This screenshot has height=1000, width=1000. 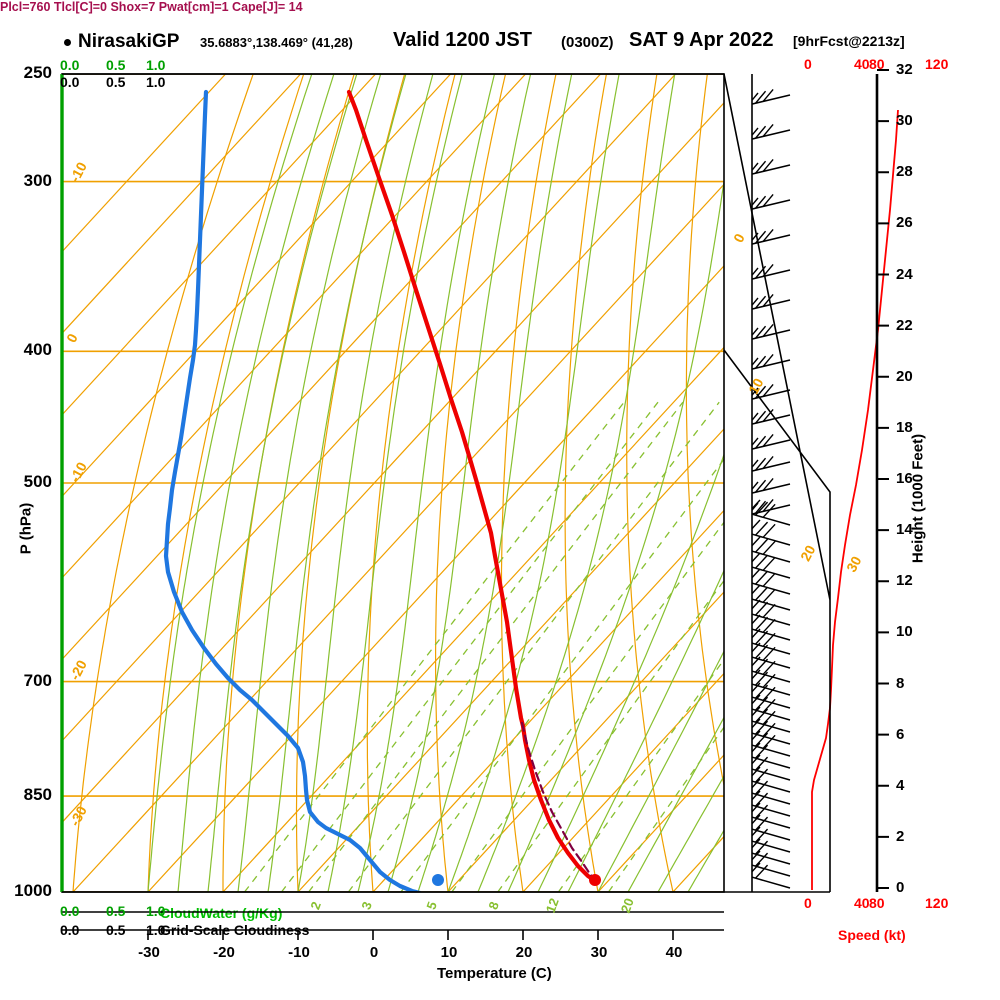 I want to click on cloudwater-scale-bottom: 0.0, so click(x=70, y=911).